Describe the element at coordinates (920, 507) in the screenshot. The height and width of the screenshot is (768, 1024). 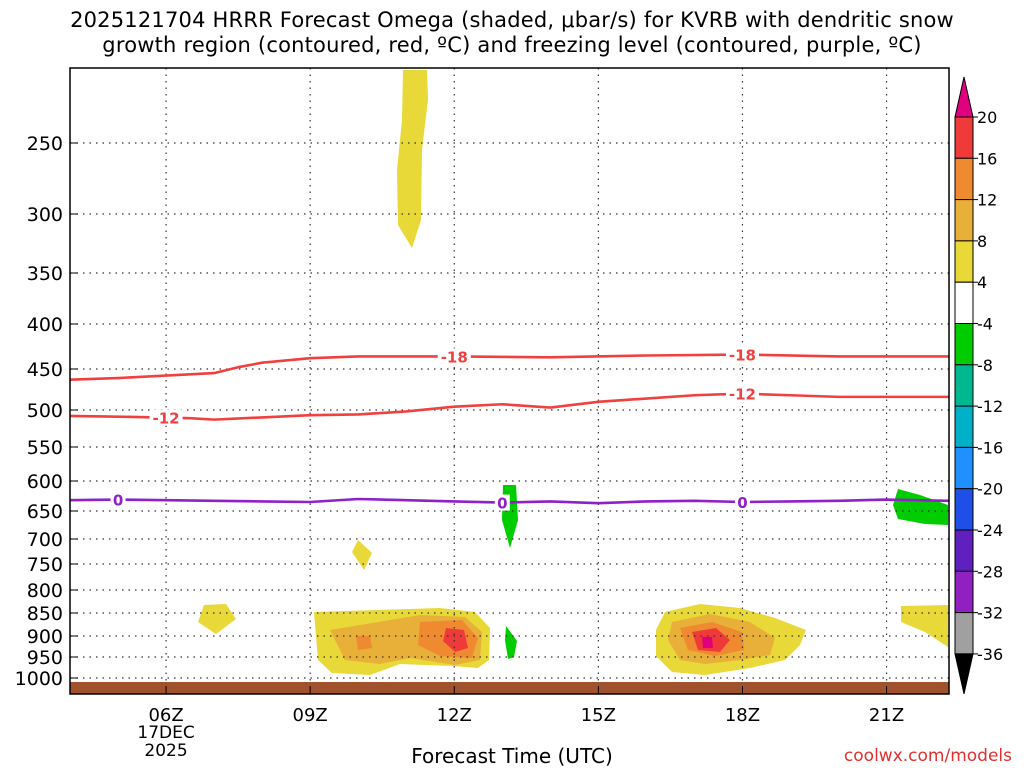
I see `omega-region-green-21z` at that location.